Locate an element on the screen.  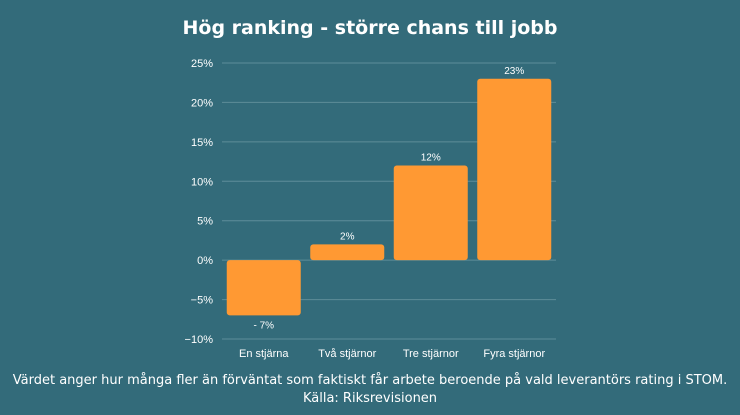
x-tick-label: Fyra stjärnor is located at coordinates (514, 354).